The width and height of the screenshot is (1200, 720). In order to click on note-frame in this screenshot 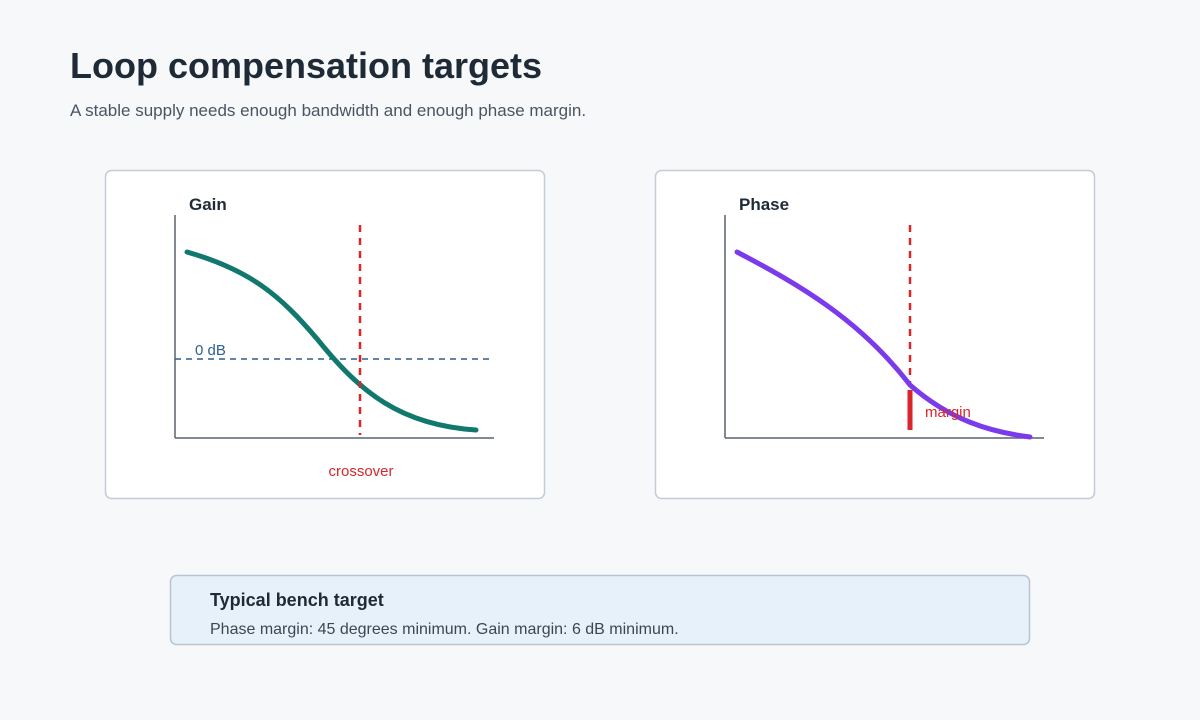, I will do `click(600, 610)`.